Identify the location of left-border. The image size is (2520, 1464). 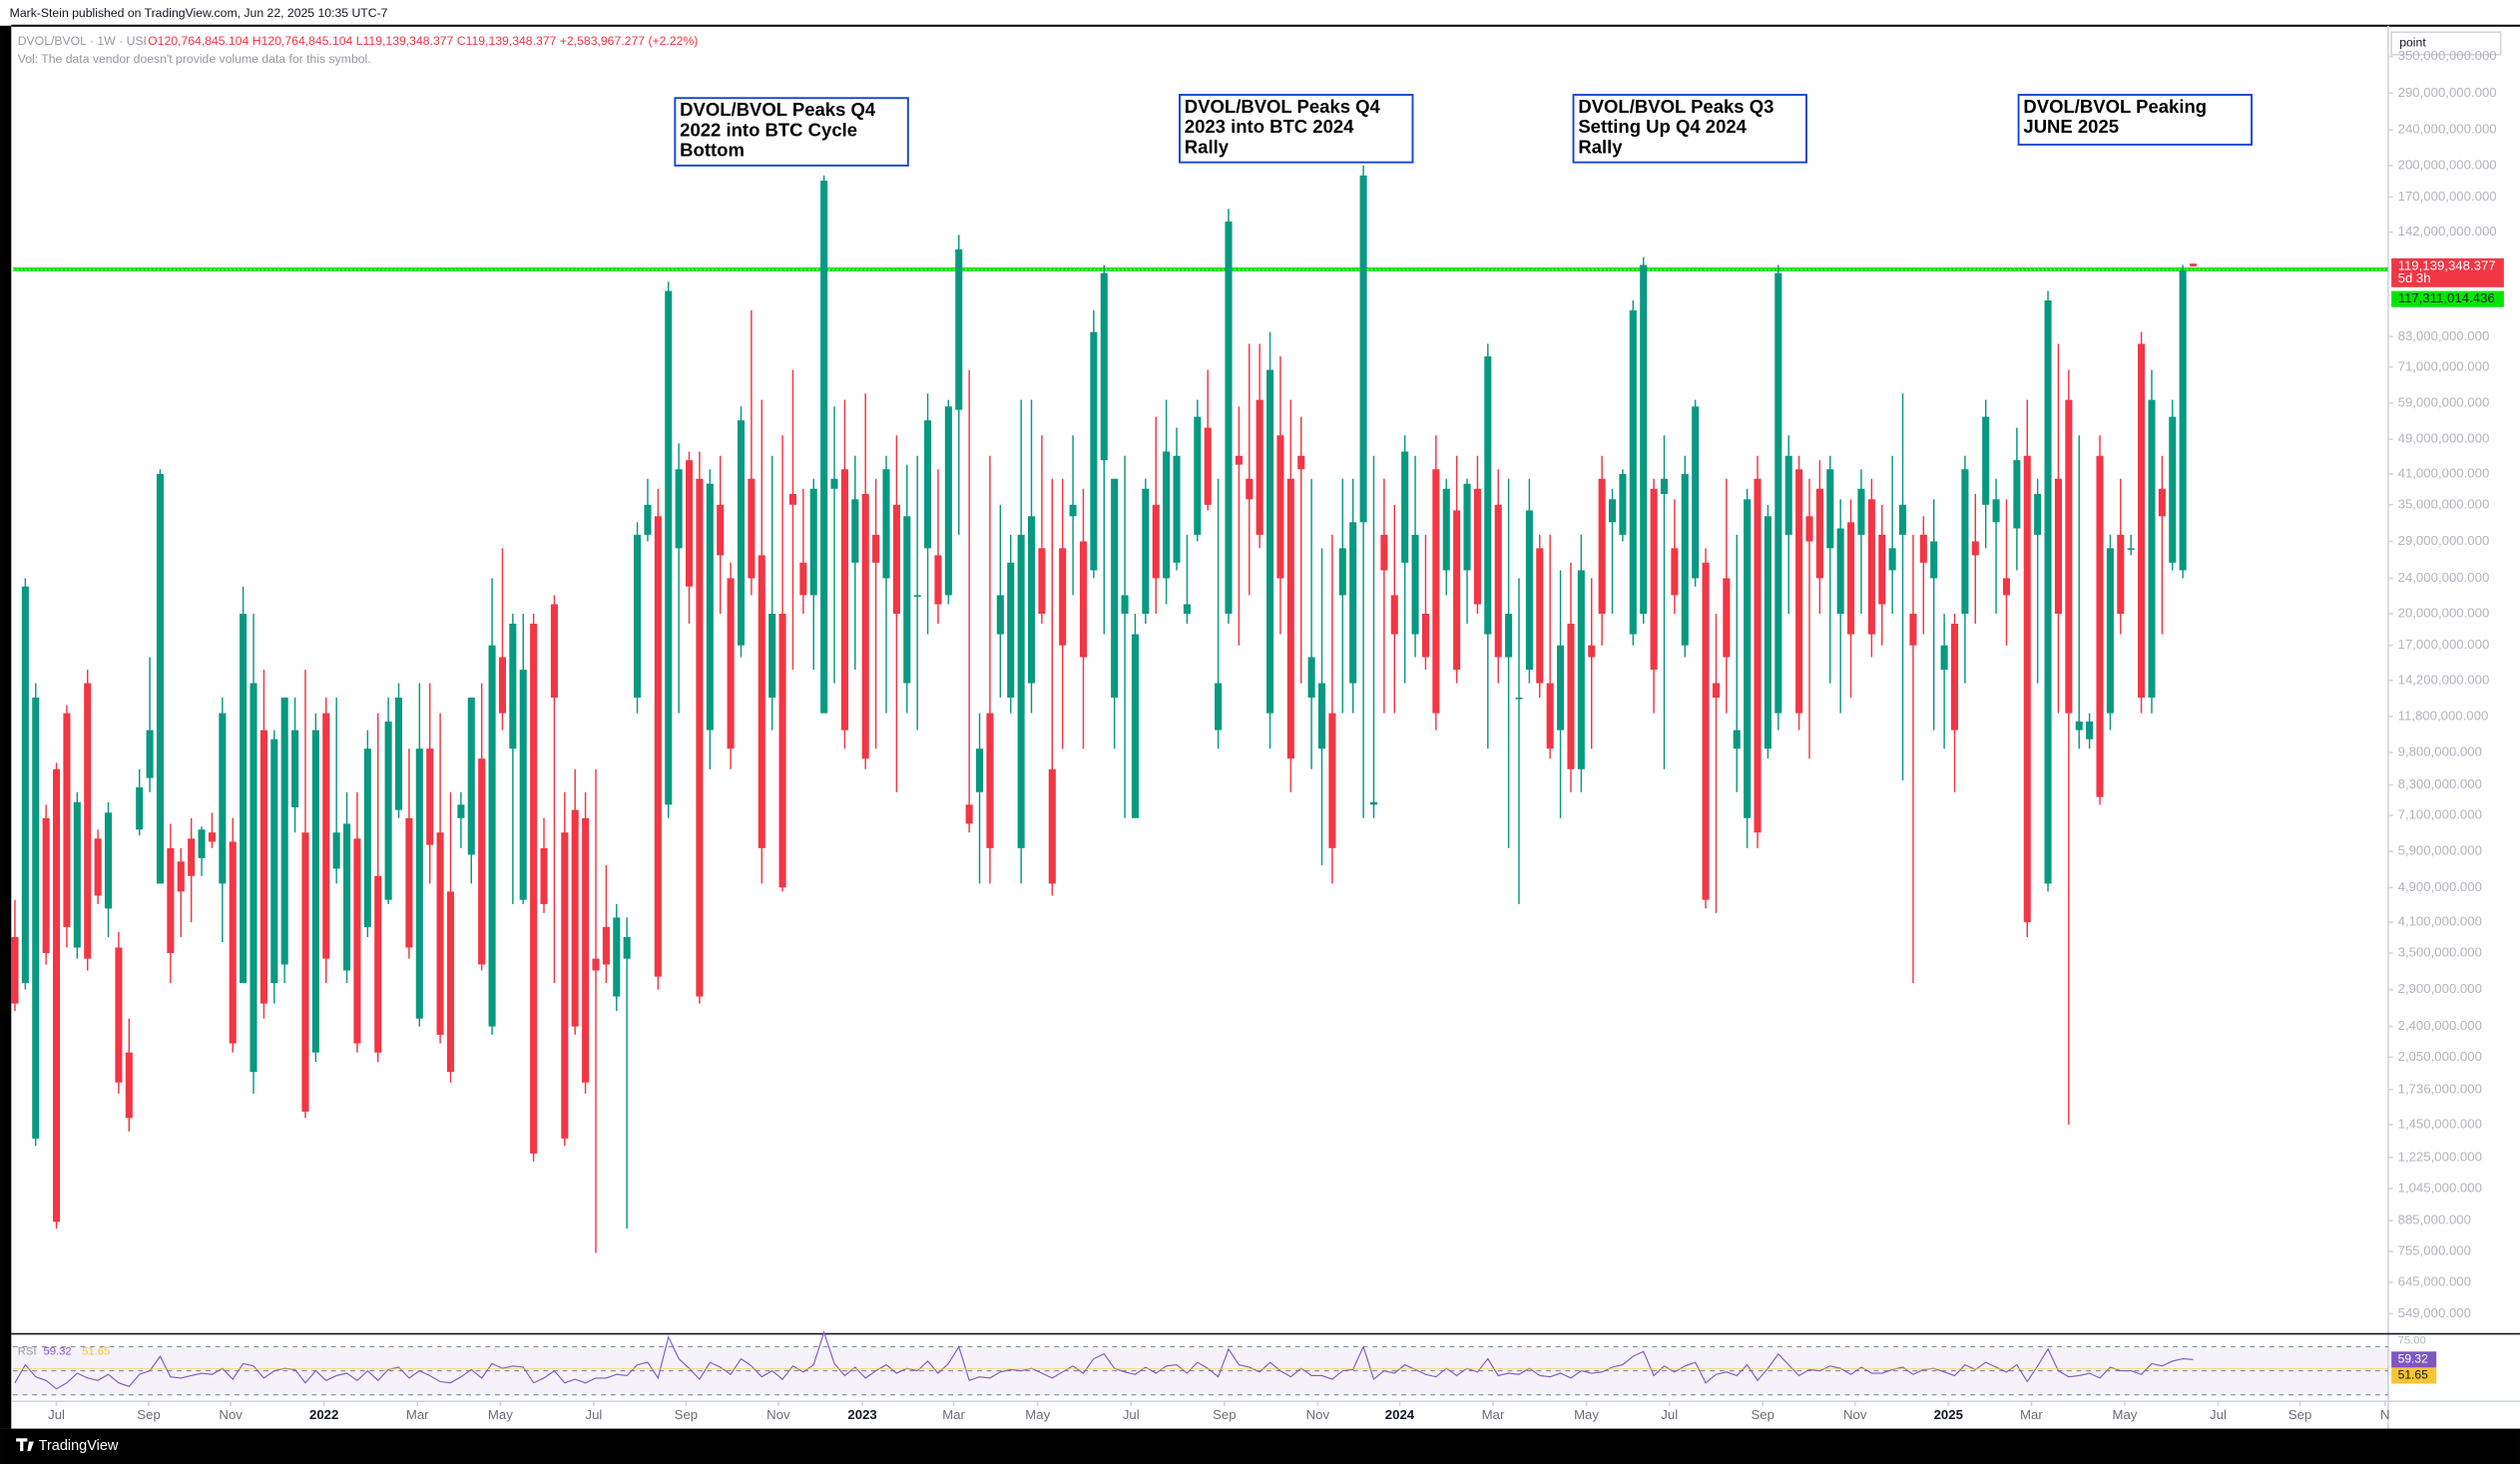
(6, 727).